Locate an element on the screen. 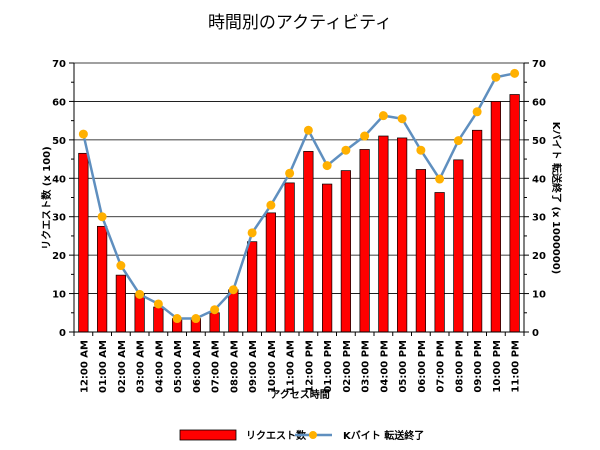  legend: リクエスト数 Kバイト 転送終了 is located at coordinates (301, 435).